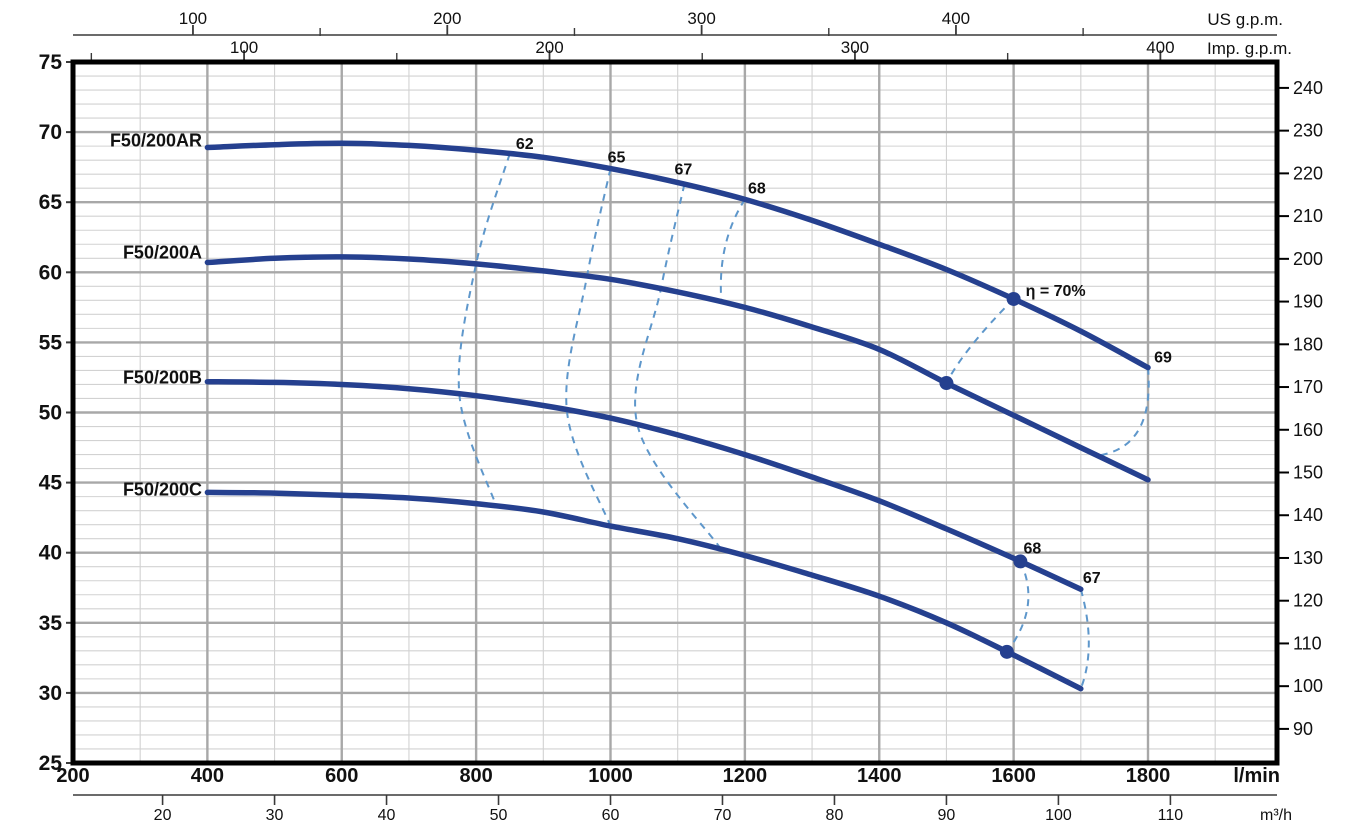 This screenshot has height=828, width=1354. What do you see at coordinates (50, 413) in the screenshot?
I see `head-m-tick-label: 50` at bounding box center [50, 413].